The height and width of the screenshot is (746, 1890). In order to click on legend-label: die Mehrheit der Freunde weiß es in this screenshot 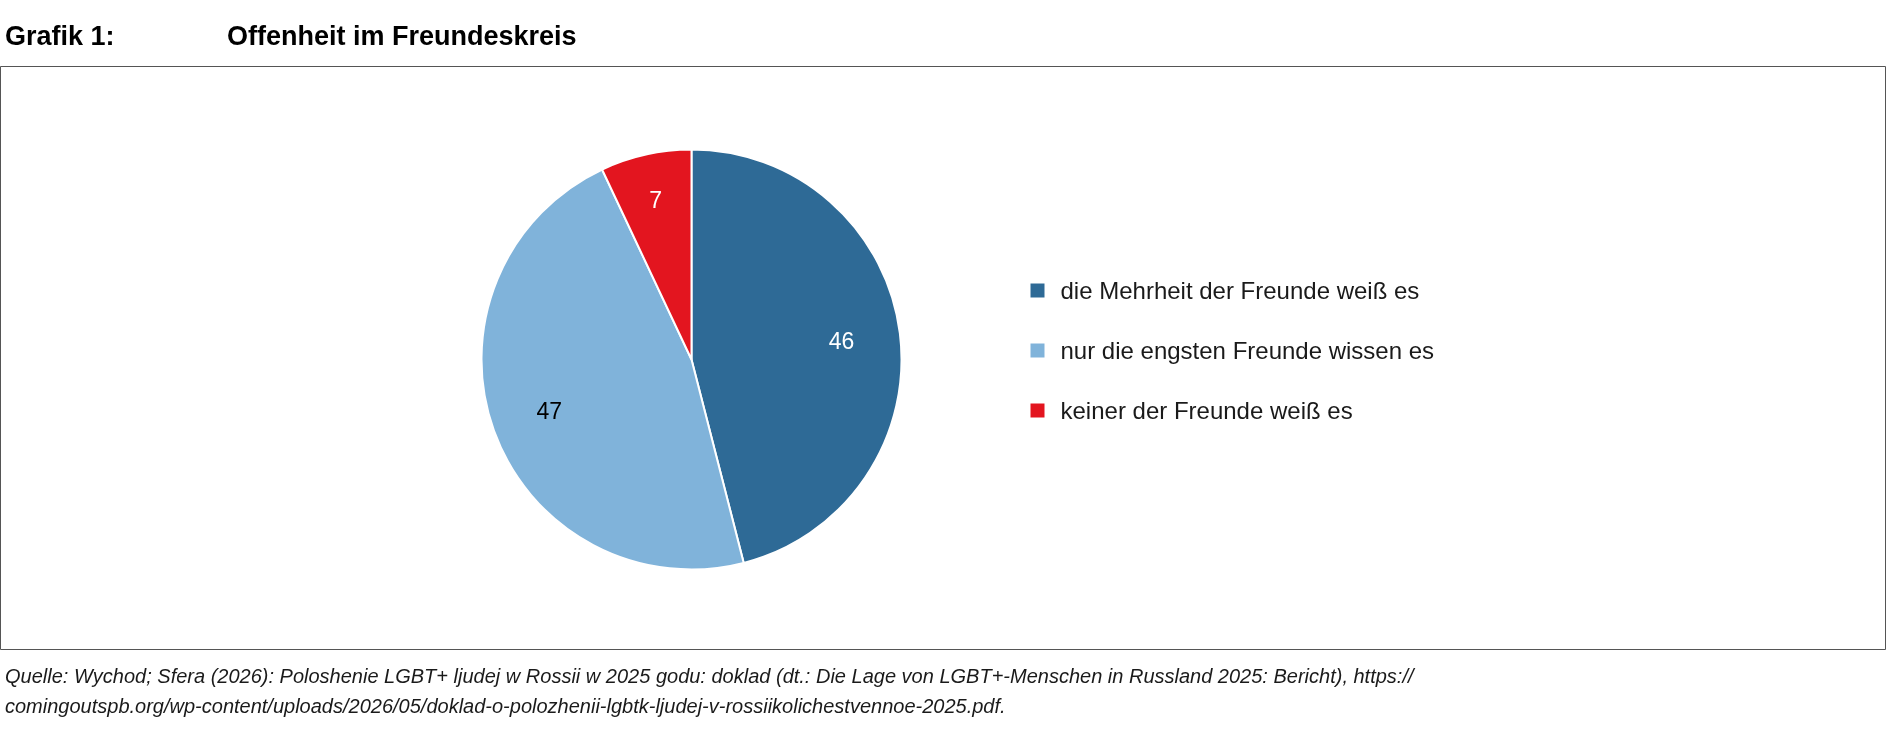, I will do `click(1240, 290)`.